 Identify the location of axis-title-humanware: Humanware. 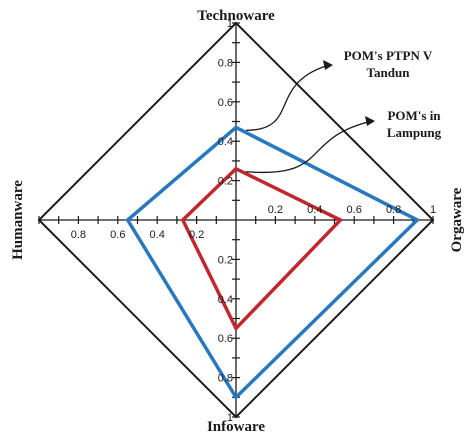
(18, 220).